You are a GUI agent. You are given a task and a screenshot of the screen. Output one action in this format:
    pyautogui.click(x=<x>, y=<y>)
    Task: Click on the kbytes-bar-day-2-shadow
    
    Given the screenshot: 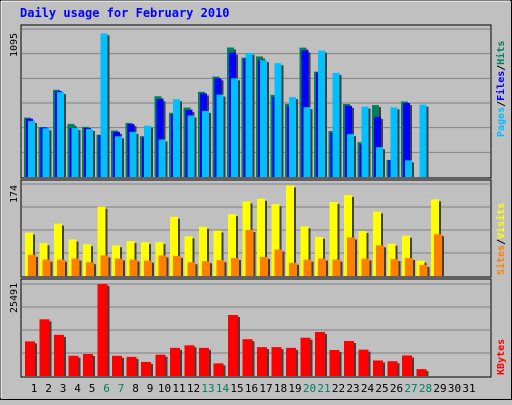 What is the action you would take?
    pyautogui.click(x=50, y=348)
    